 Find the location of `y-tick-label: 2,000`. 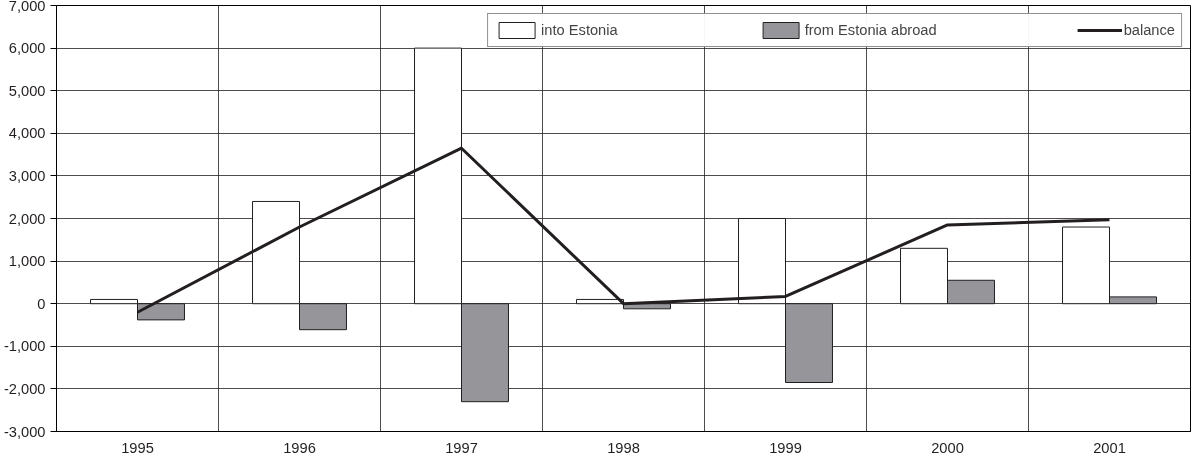

y-tick-label: 2,000 is located at coordinates (27, 218).